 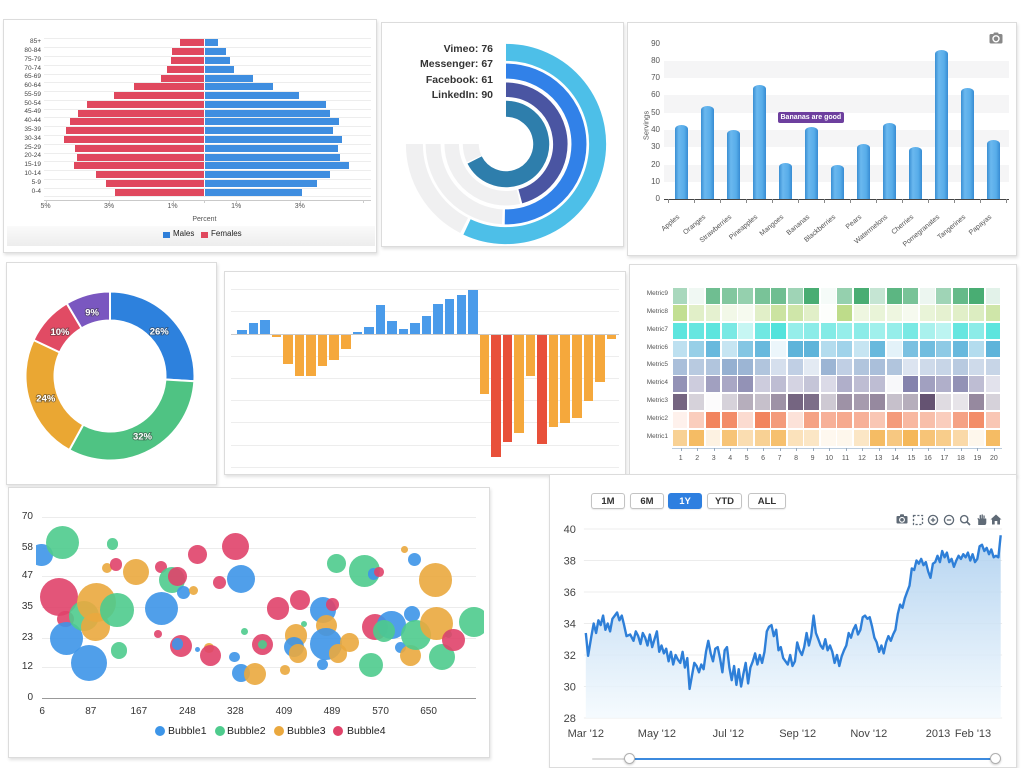 What do you see at coordinates (46, 398) in the screenshot?
I see `svg-text: 24%` at bounding box center [46, 398].